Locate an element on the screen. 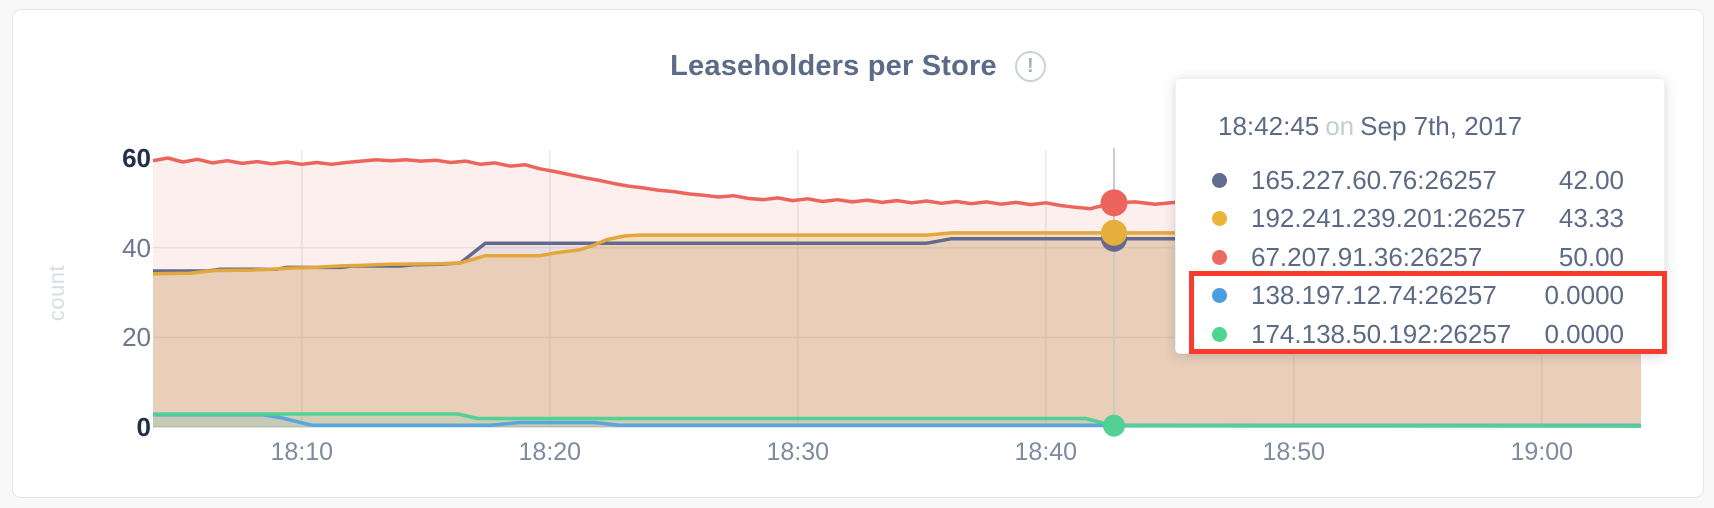 This screenshot has height=508, width=1714. tooltip-series-label: 192.241.239.201:26257 is located at coordinates (1388, 218).